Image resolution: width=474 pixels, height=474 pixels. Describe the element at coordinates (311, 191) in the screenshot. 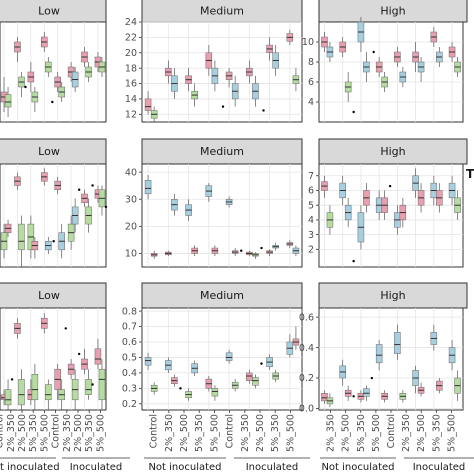

I see `y-tick-label: 6` at that location.